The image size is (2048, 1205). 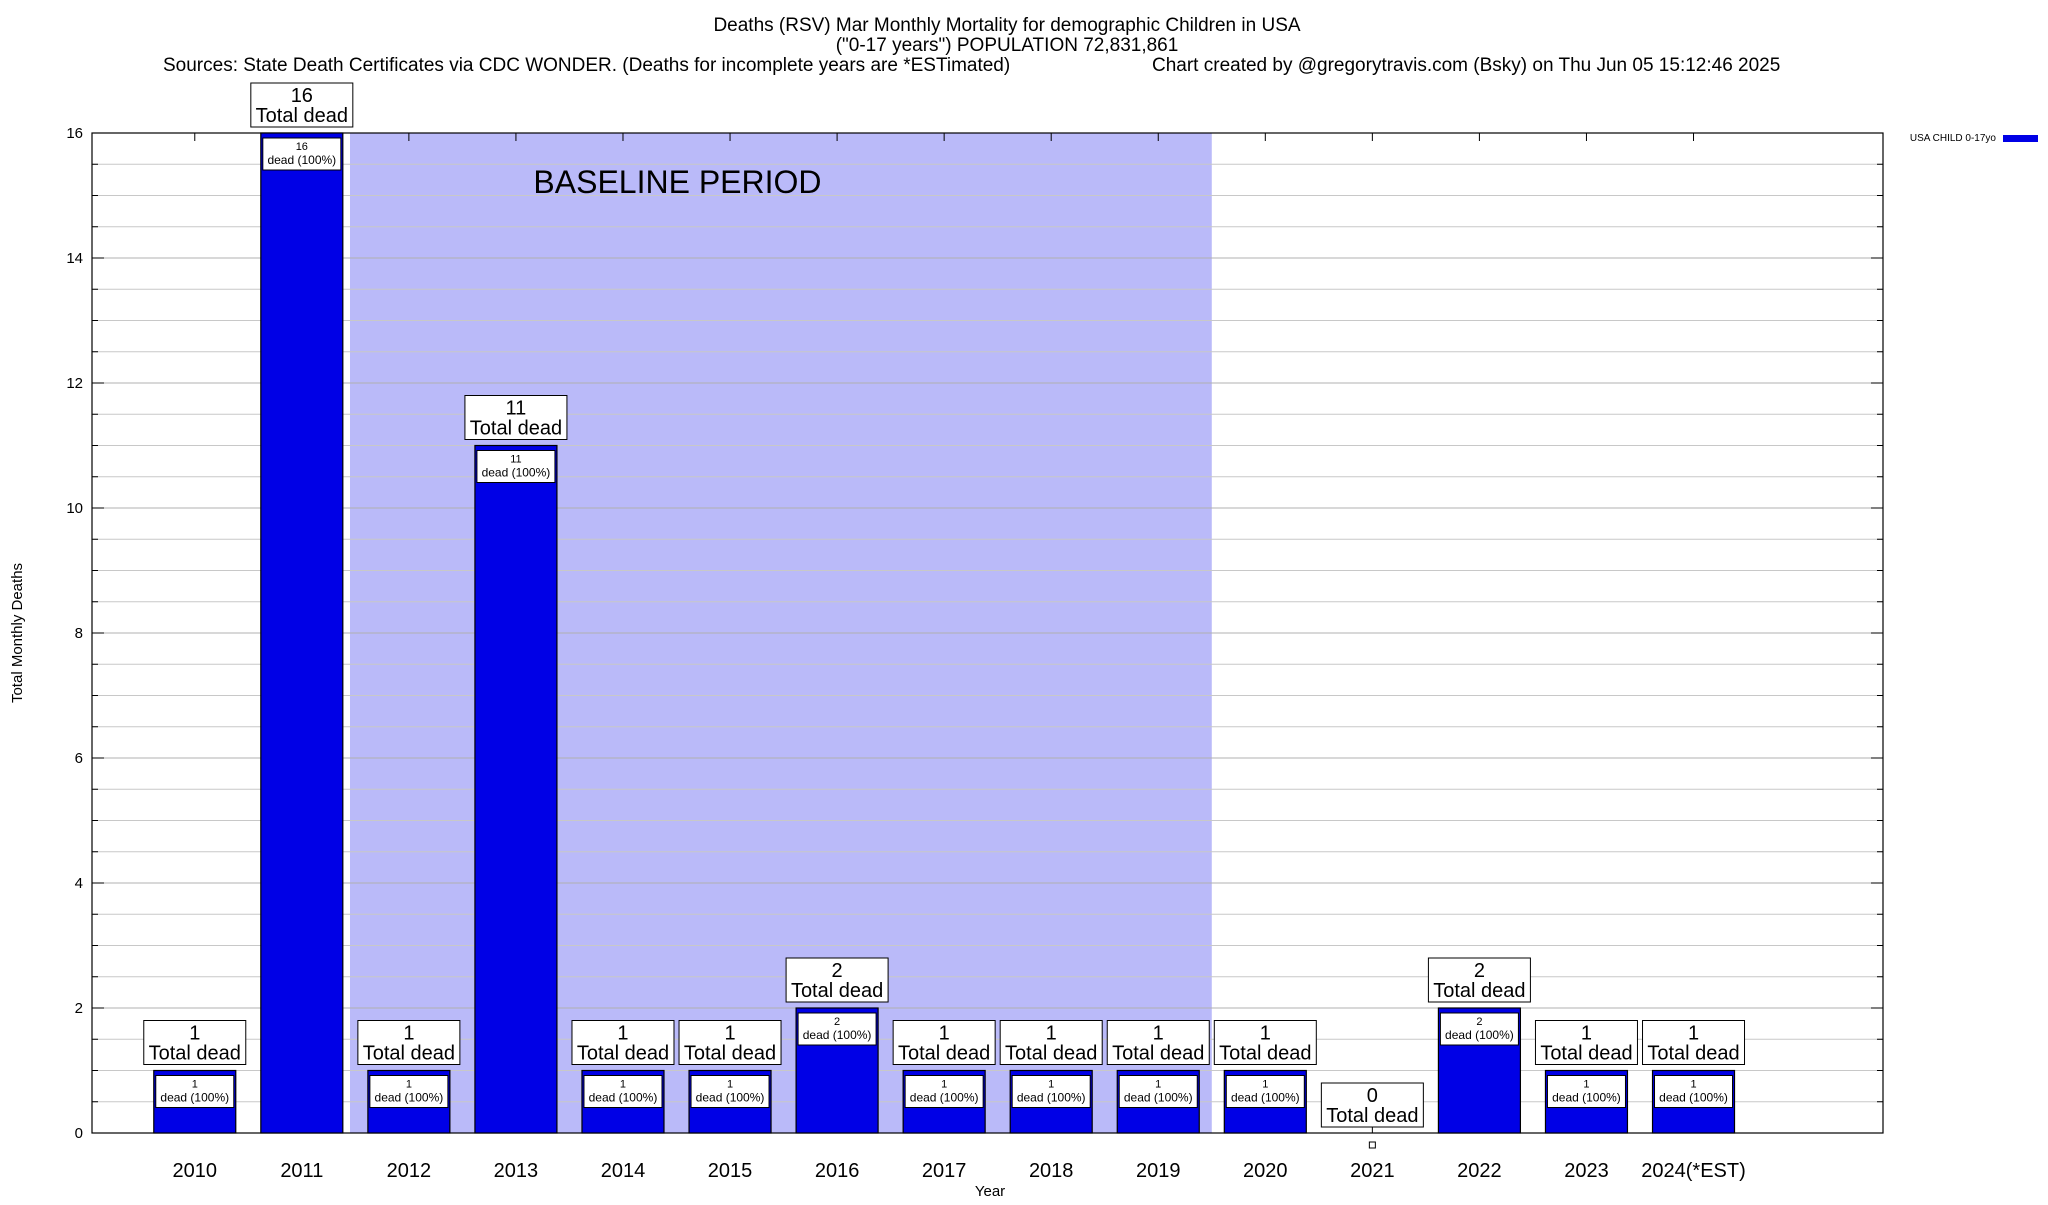 What do you see at coordinates (79, 758) in the screenshot?
I see `y-tick-label: 6` at bounding box center [79, 758].